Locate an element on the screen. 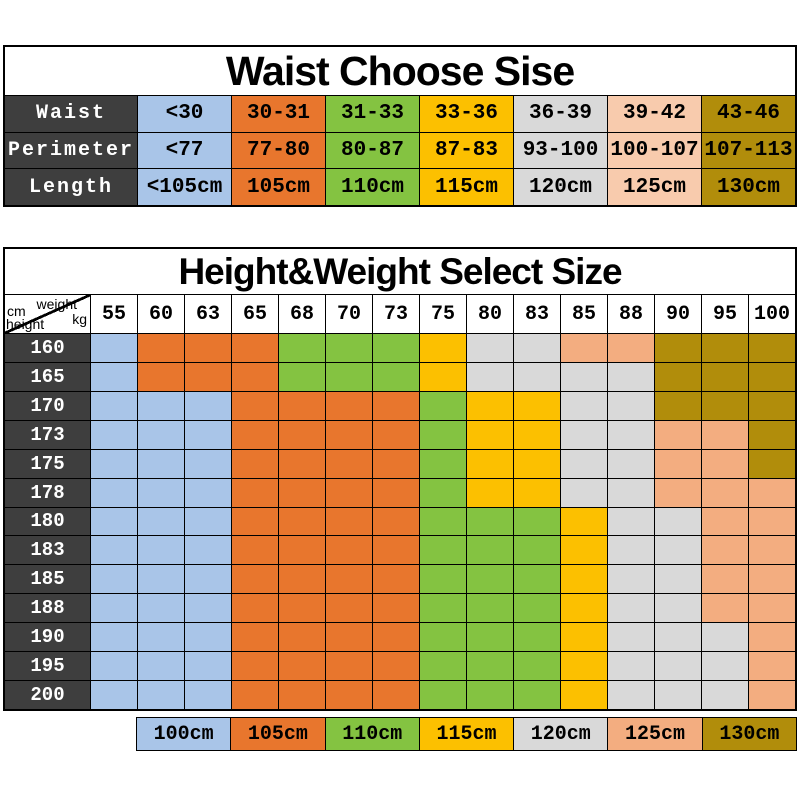 The image size is (800, 800). weight-header-cell: 75 is located at coordinates (442, 314).